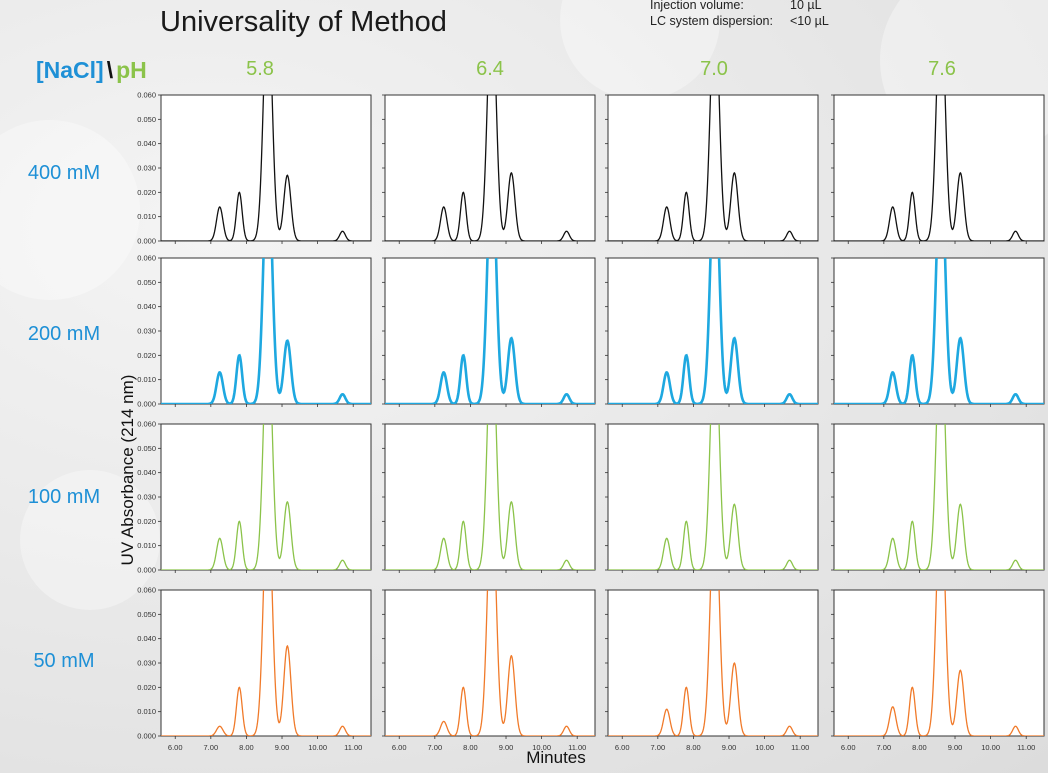  I want to click on info-value: <10 µL, so click(809, 21).